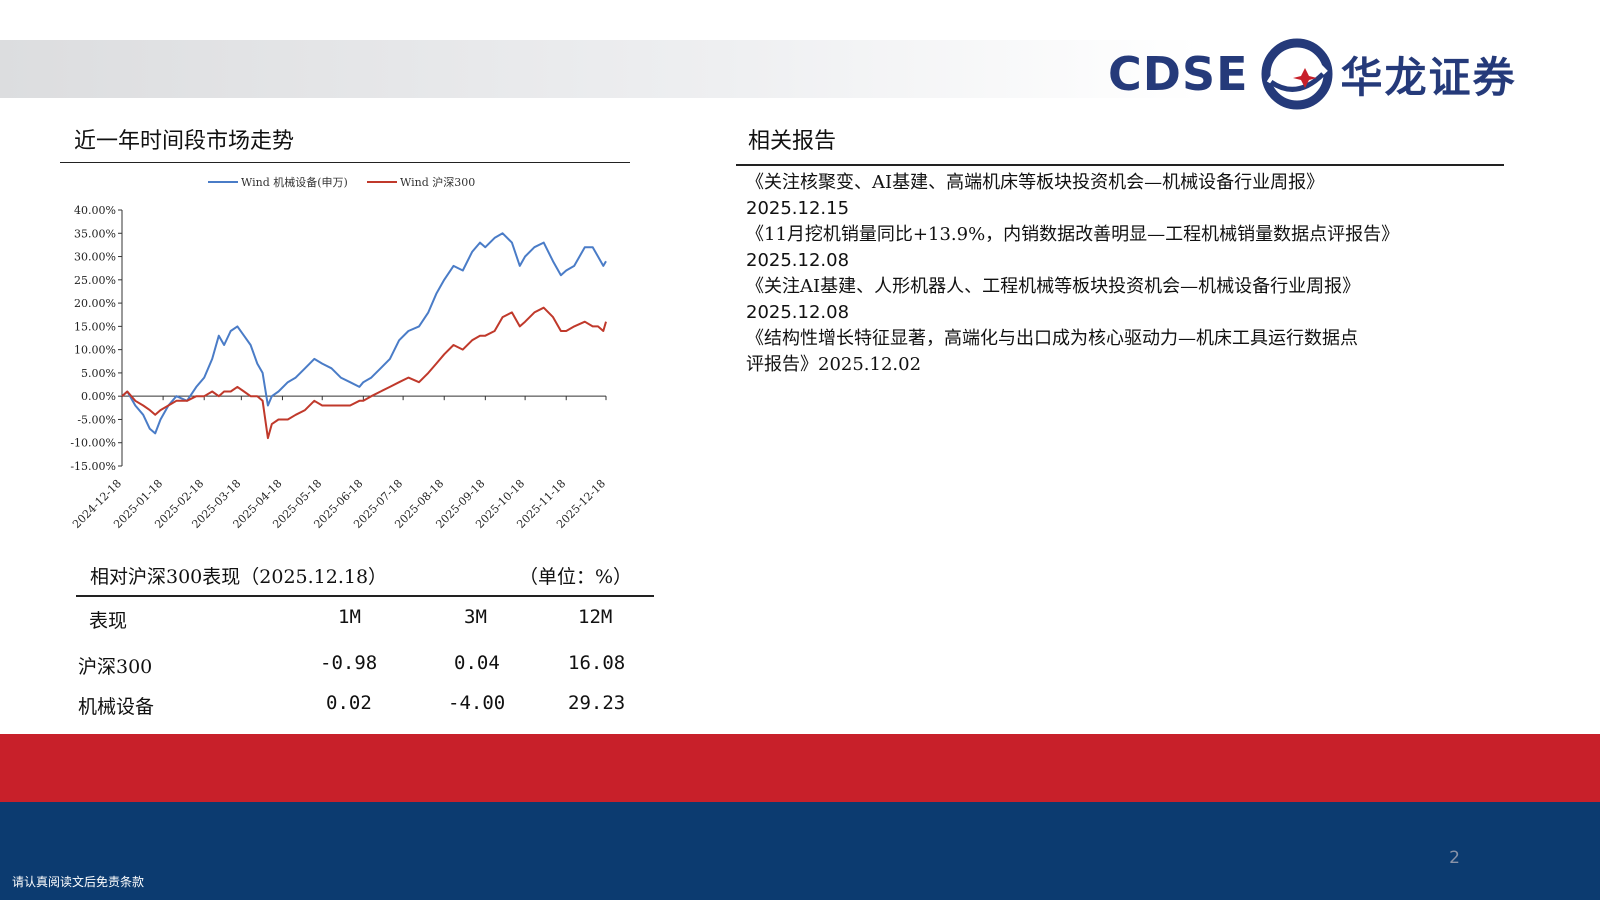 This screenshot has width=1600, height=900. What do you see at coordinates (1454, 858) in the screenshot?
I see `page-number: 2` at bounding box center [1454, 858].